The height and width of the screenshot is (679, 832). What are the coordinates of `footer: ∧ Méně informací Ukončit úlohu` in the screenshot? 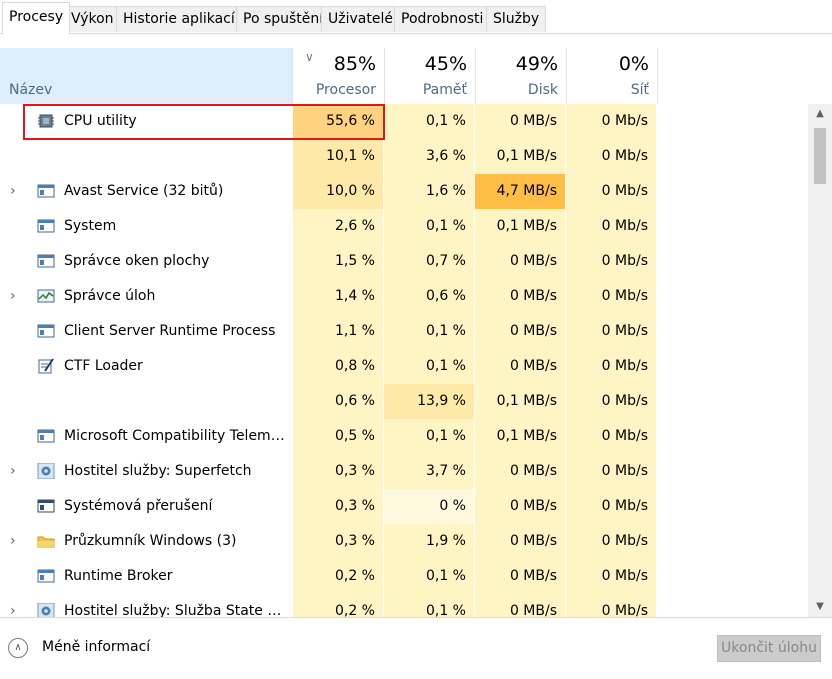 It's located at (416, 648).